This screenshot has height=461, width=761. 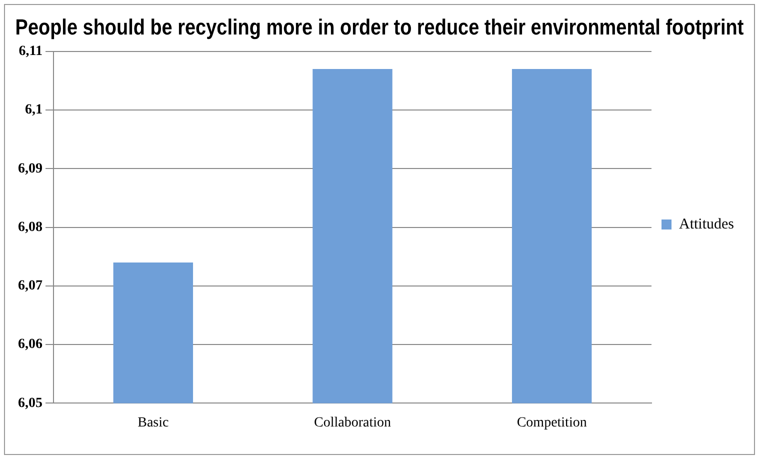 I want to click on legend-label: Attitudes, so click(x=706, y=224).